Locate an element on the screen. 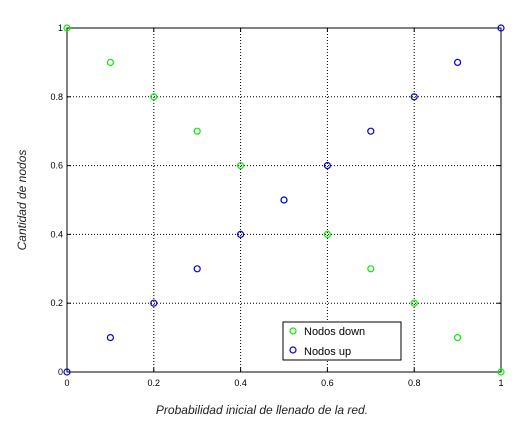  x-tick-label: 1 is located at coordinates (500, 383).